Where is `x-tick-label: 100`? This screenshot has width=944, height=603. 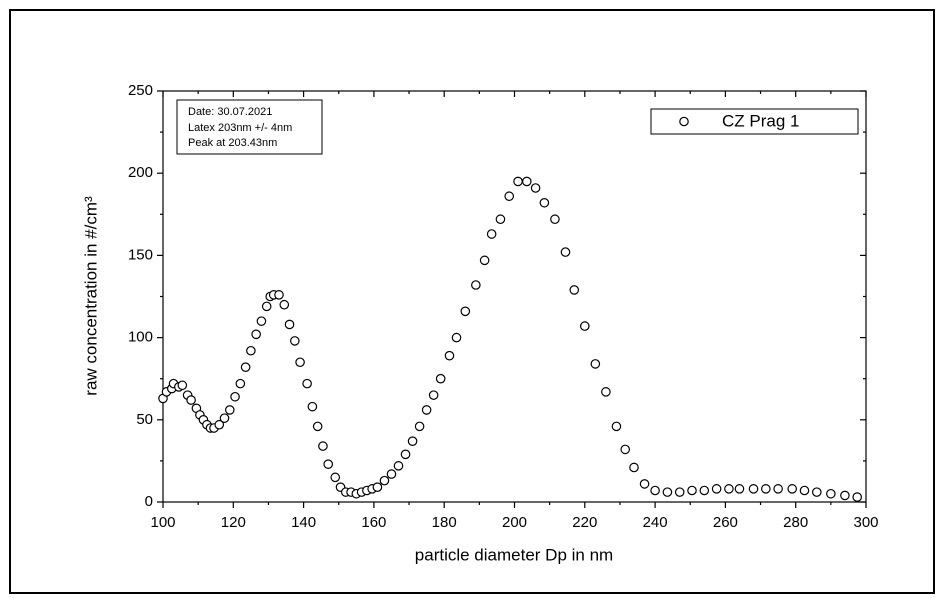 x-tick-label: 100 is located at coordinates (162, 522).